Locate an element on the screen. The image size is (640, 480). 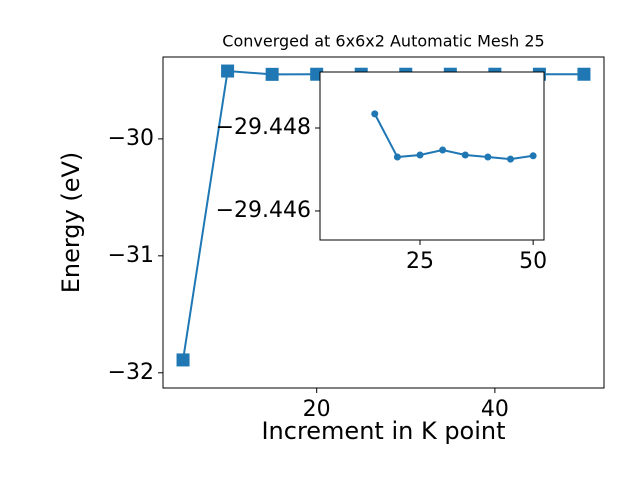
y-tick-label: −32 is located at coordinates (131, 372).